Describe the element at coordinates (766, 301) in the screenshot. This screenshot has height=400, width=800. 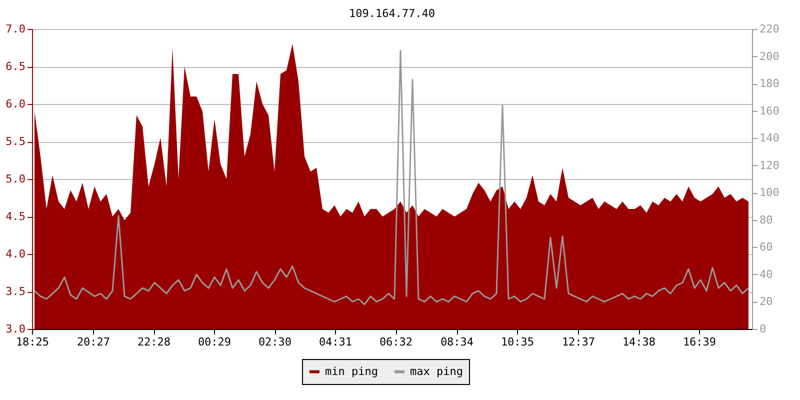
I see `y2-tick-label: 20` at that location.